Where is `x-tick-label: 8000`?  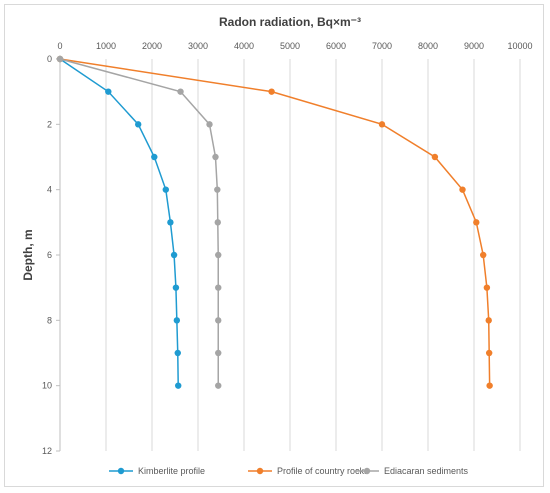 x-tick-label: 8000 is located at coordinates (428, 46).